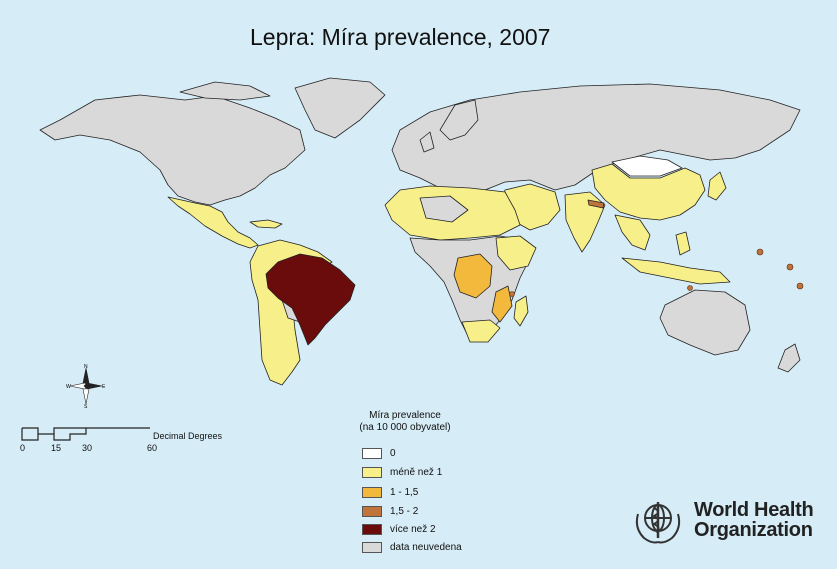 This screenshot has width=837, height=569. I want to click on region-philippines, so click(683, 243).